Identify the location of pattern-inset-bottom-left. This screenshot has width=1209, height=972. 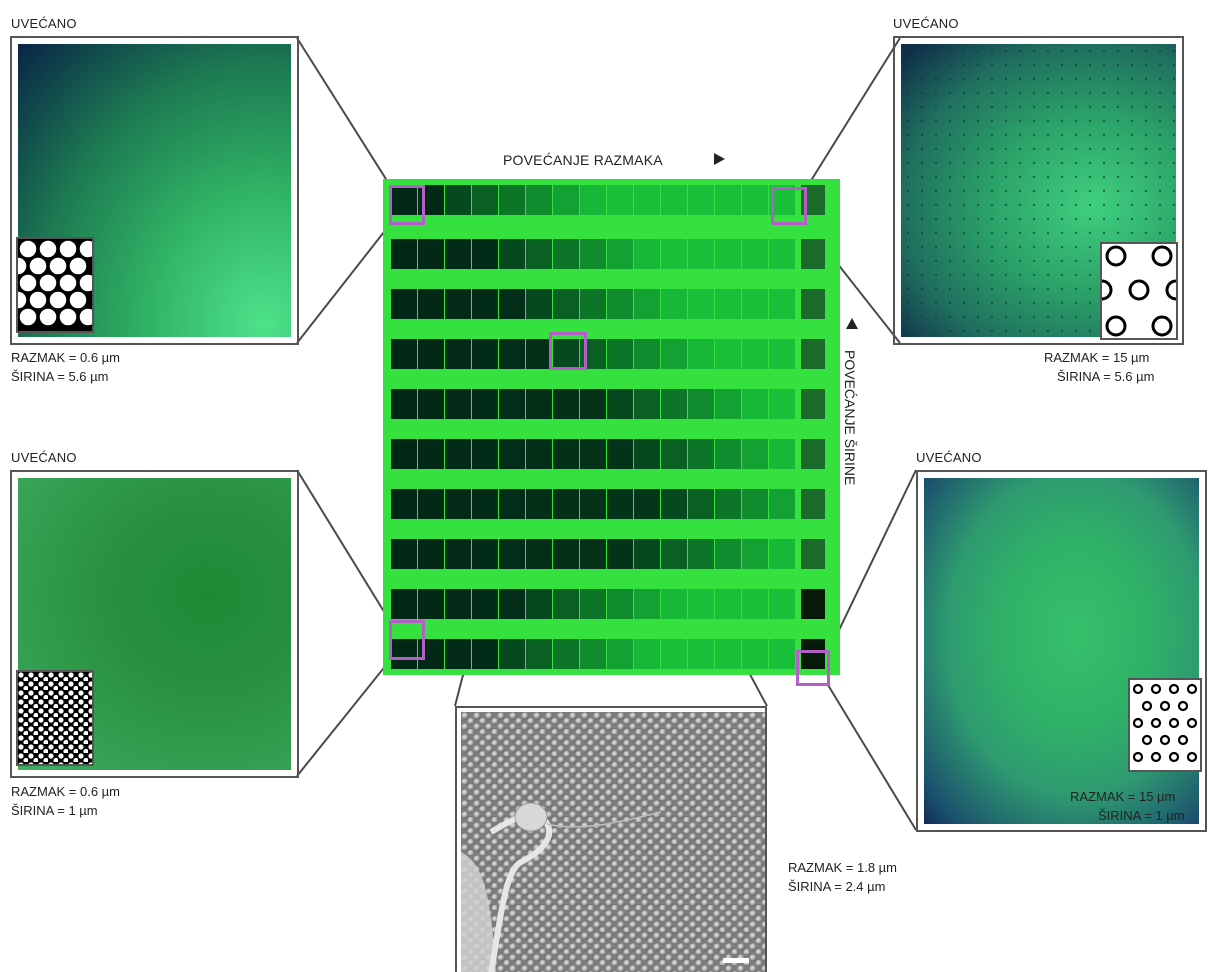
(55, 718).